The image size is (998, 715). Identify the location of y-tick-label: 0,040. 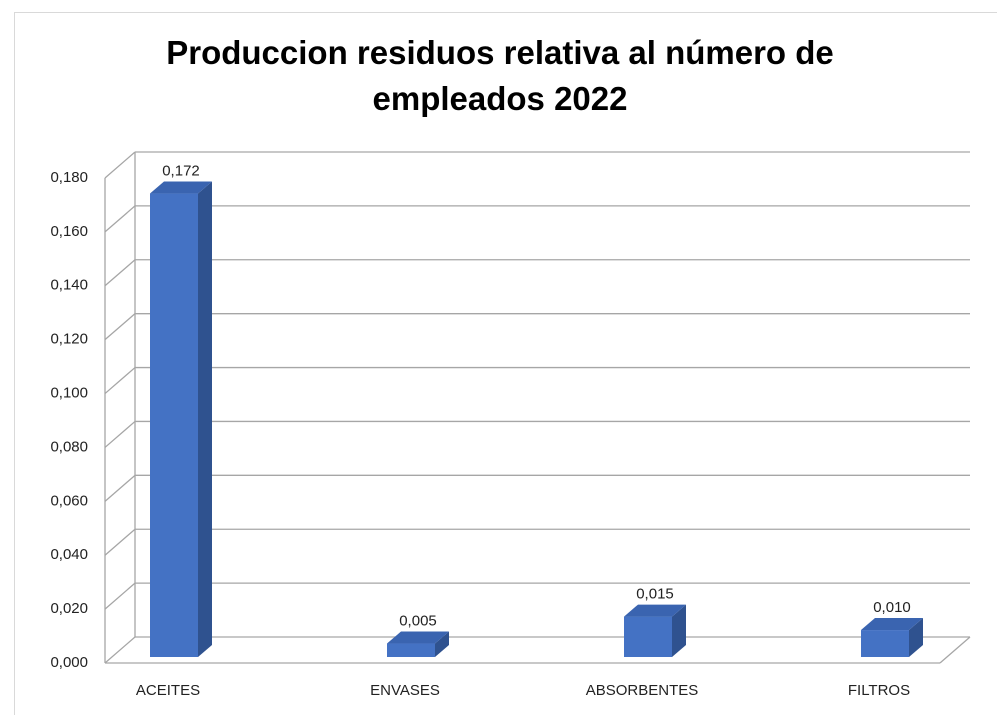
(69, 554).